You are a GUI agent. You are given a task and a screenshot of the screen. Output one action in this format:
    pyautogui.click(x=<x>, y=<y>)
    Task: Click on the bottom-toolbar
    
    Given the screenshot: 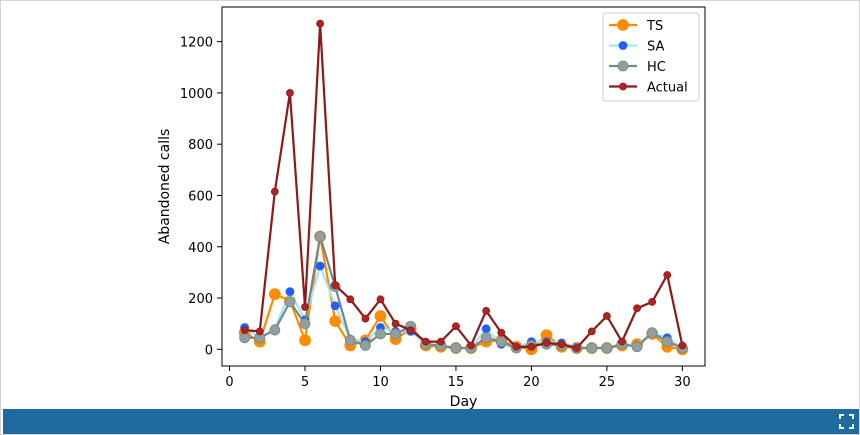 What is the action you would take?
    pyautogui.click(x=431, y=421)
    